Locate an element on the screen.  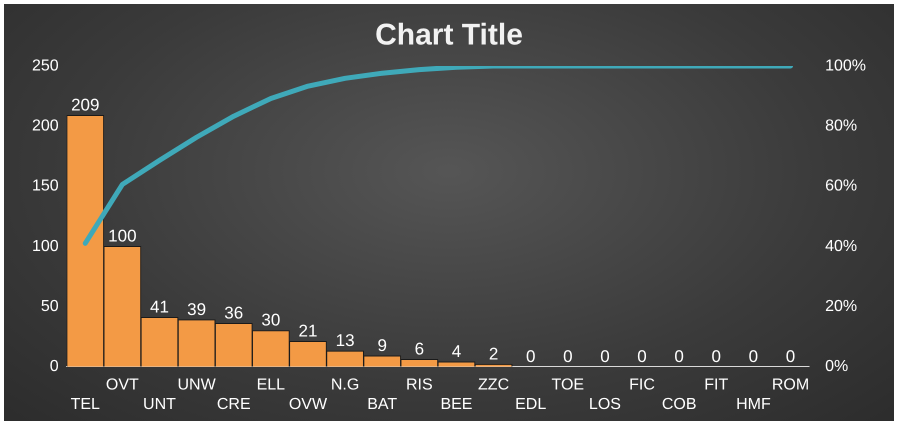
data-label: 100 is located at coordinates (122, 236).